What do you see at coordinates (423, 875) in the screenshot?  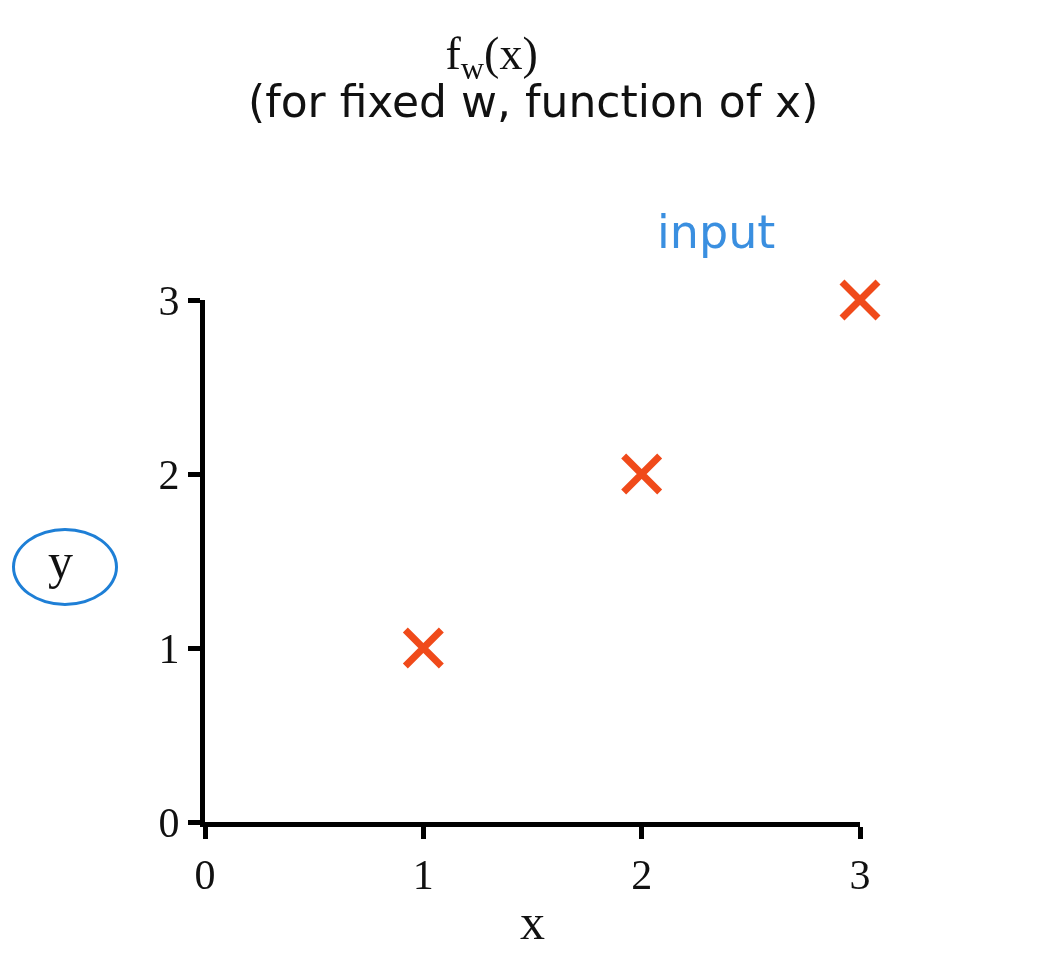 I see `x-tick-label: 1` at bounding box center [423, 875].